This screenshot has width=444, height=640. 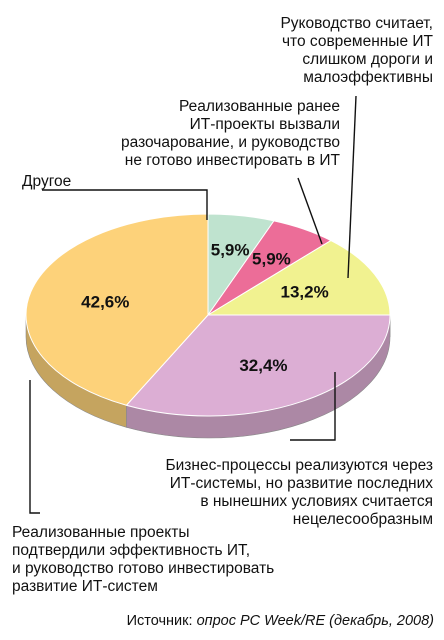 What do you see at coordinates (356, 23) in the screenshot?
I see `slice-annotation-2-line-0: Руководство считает,` at bounding box center [356, 23].